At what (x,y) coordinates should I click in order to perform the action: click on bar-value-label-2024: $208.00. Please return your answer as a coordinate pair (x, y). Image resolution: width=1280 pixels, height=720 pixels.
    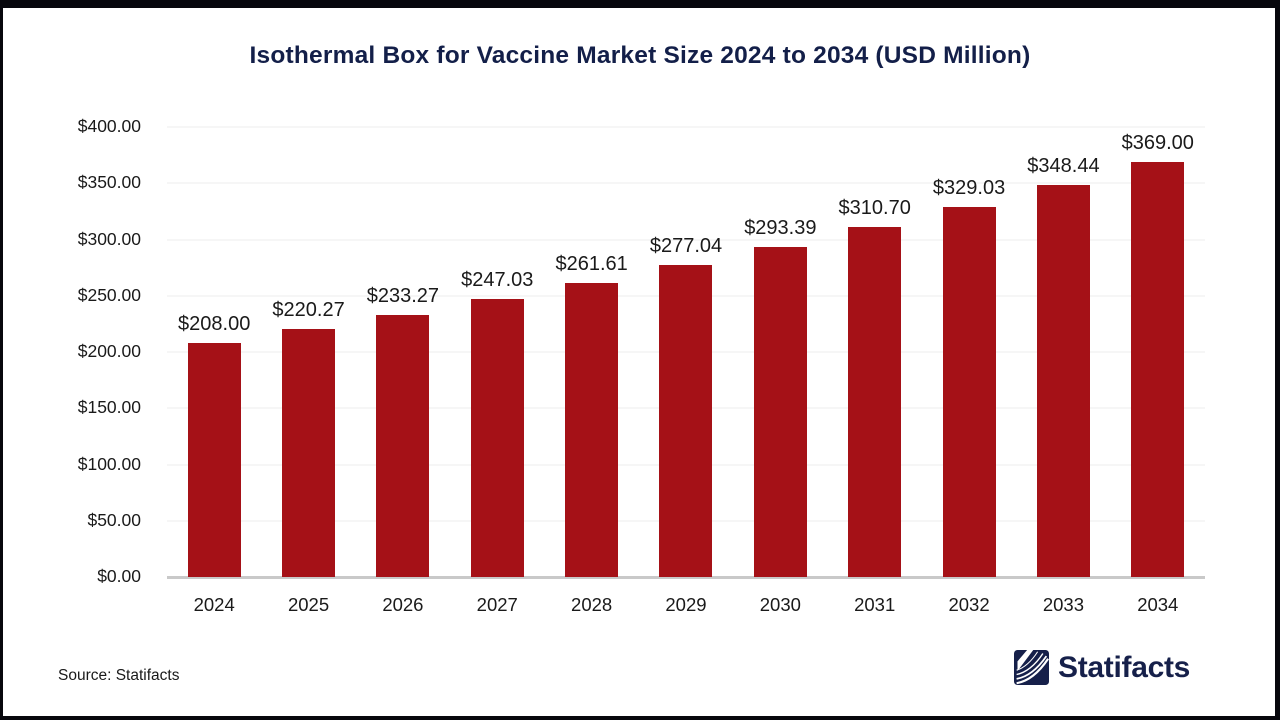
    Looking at the image, I should click on (214, 324).